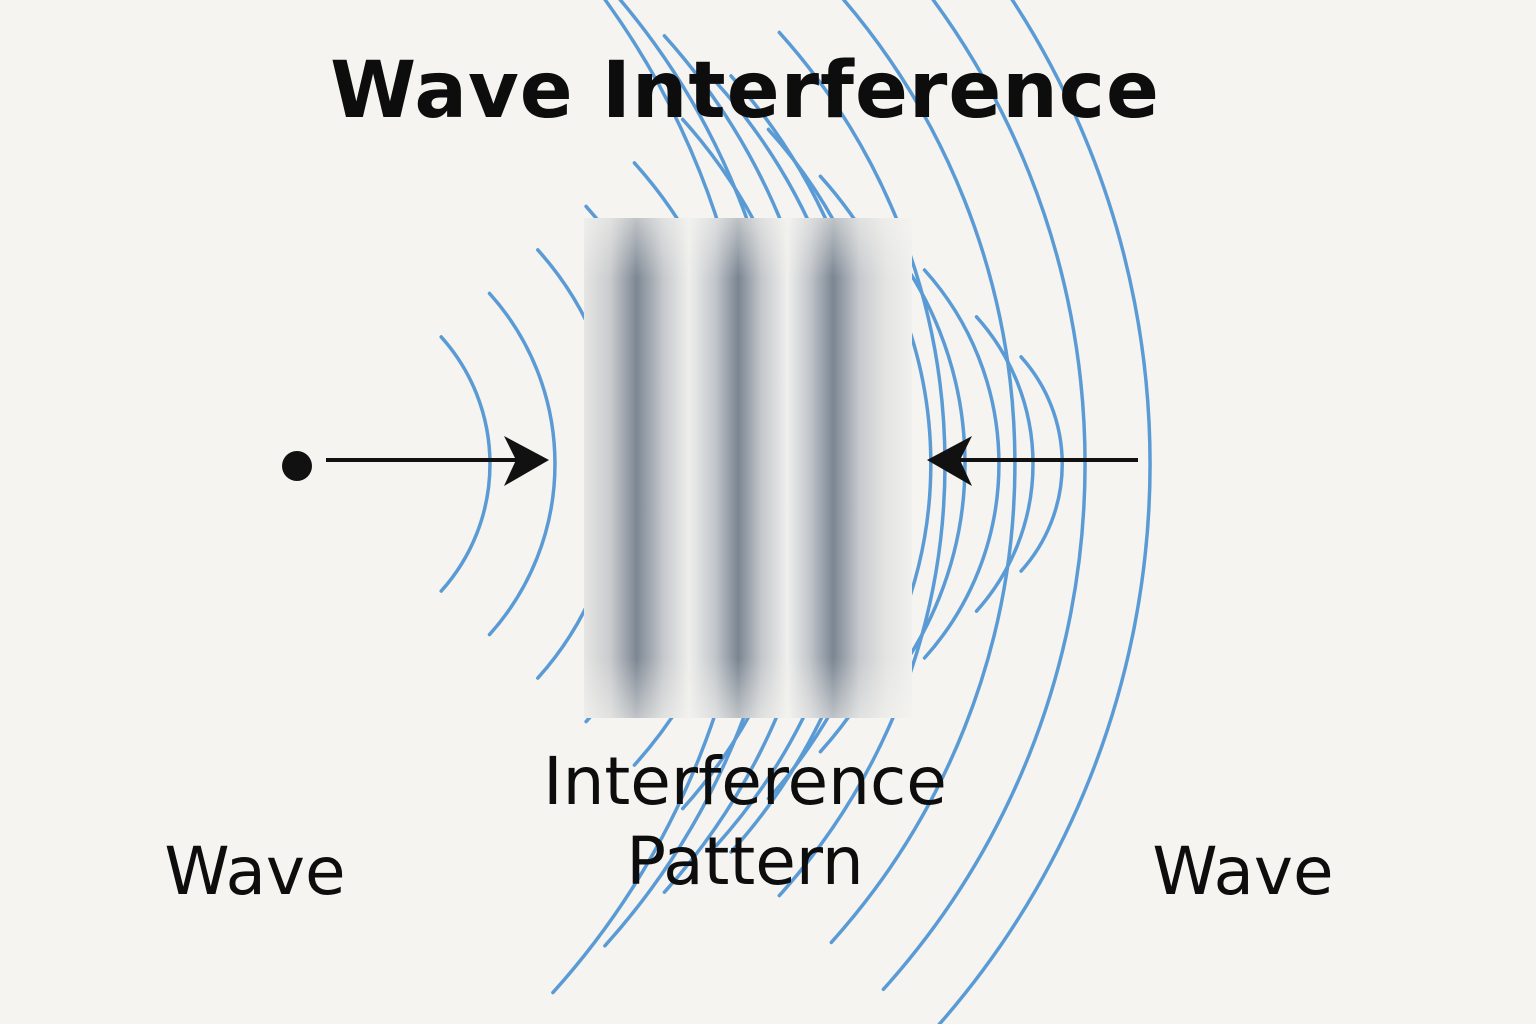 The image size is (1536, 1024). What do you see at coordinates (255, 871) in the screenshot?
I see `left-wave-label: Wave` at bounding box center [255, 871].